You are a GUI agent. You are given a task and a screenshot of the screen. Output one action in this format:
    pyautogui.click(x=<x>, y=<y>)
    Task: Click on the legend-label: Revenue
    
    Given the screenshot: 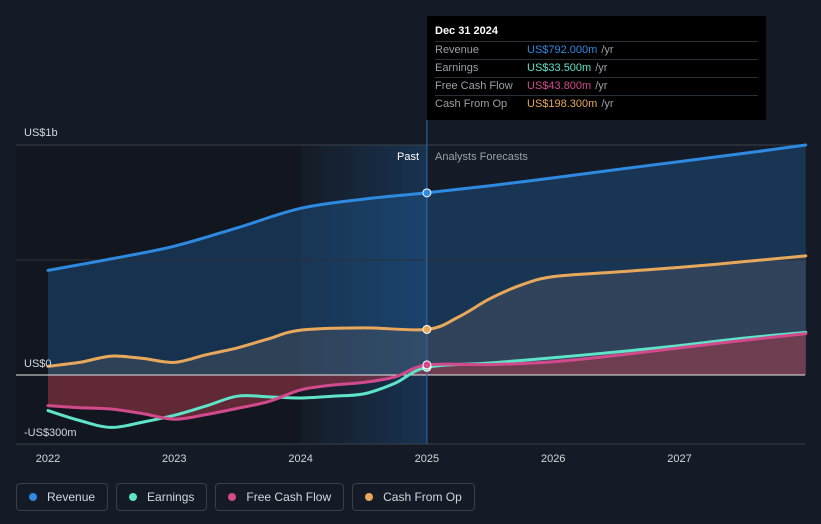 What is the action you would take?
    pyautogui.click(x=71, y=497)
    